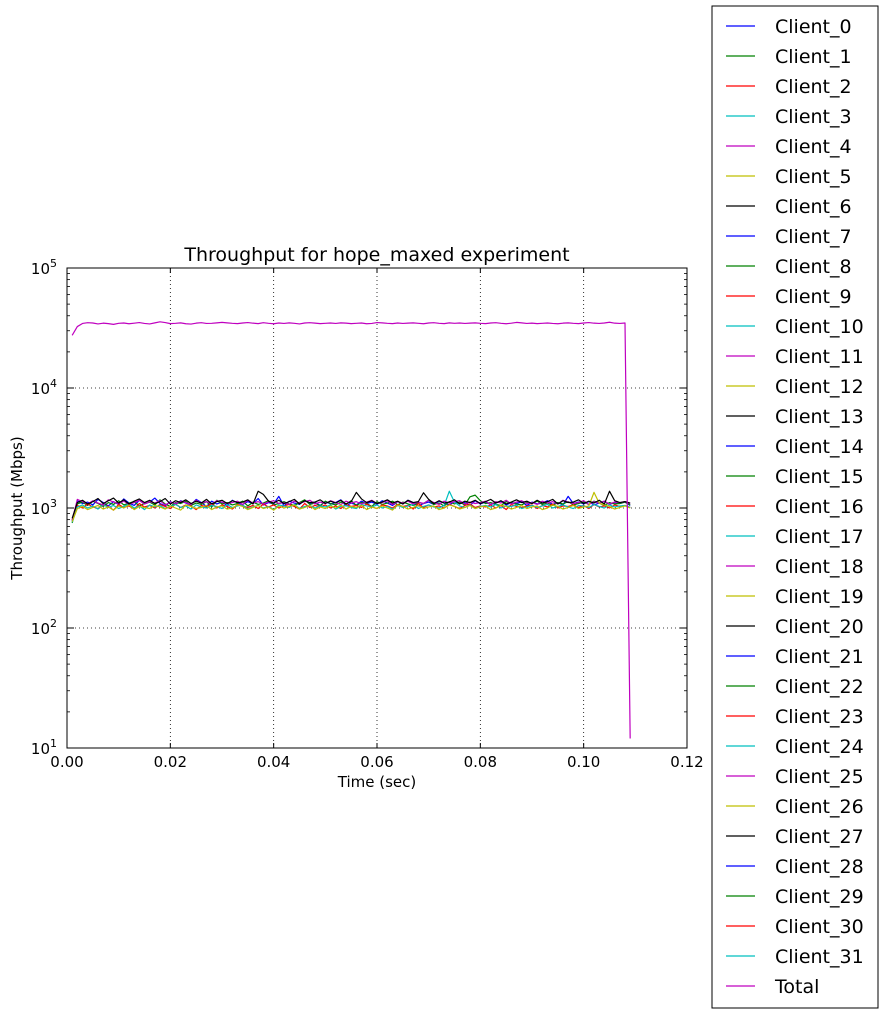  I want to click on x-tick-label: 0.10, so click(583, 762).